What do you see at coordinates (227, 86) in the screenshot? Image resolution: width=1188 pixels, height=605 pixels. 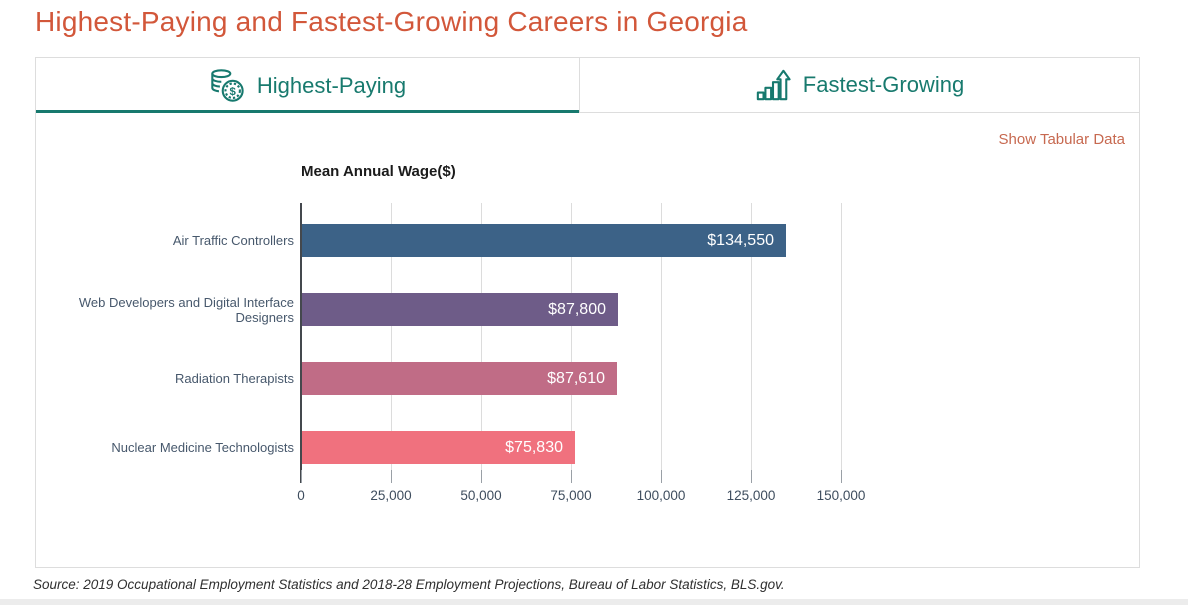 I see `coins-dollar-icon: $` at bounding box center [227, 86].